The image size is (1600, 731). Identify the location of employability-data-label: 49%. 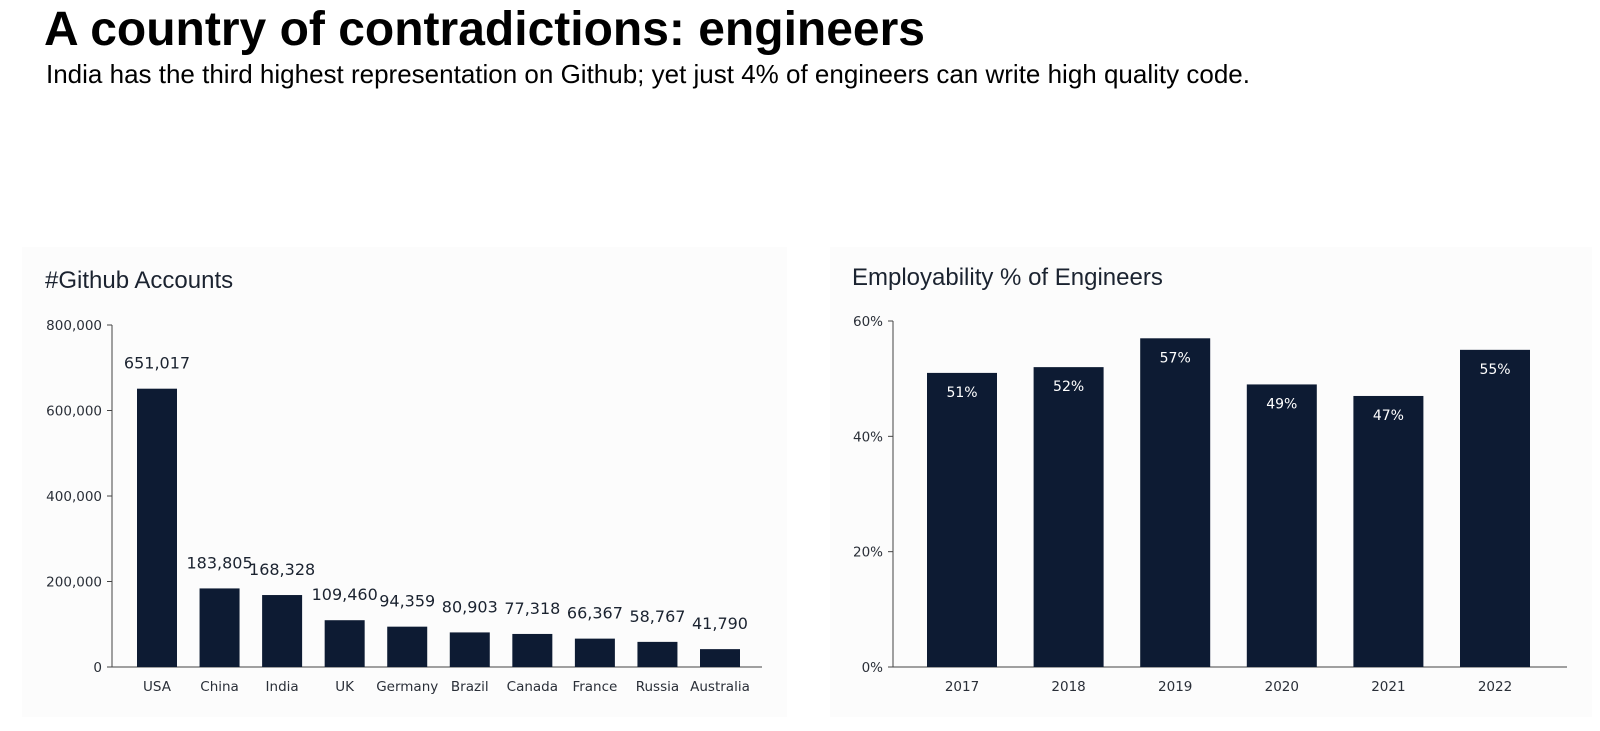
(1281, 404).